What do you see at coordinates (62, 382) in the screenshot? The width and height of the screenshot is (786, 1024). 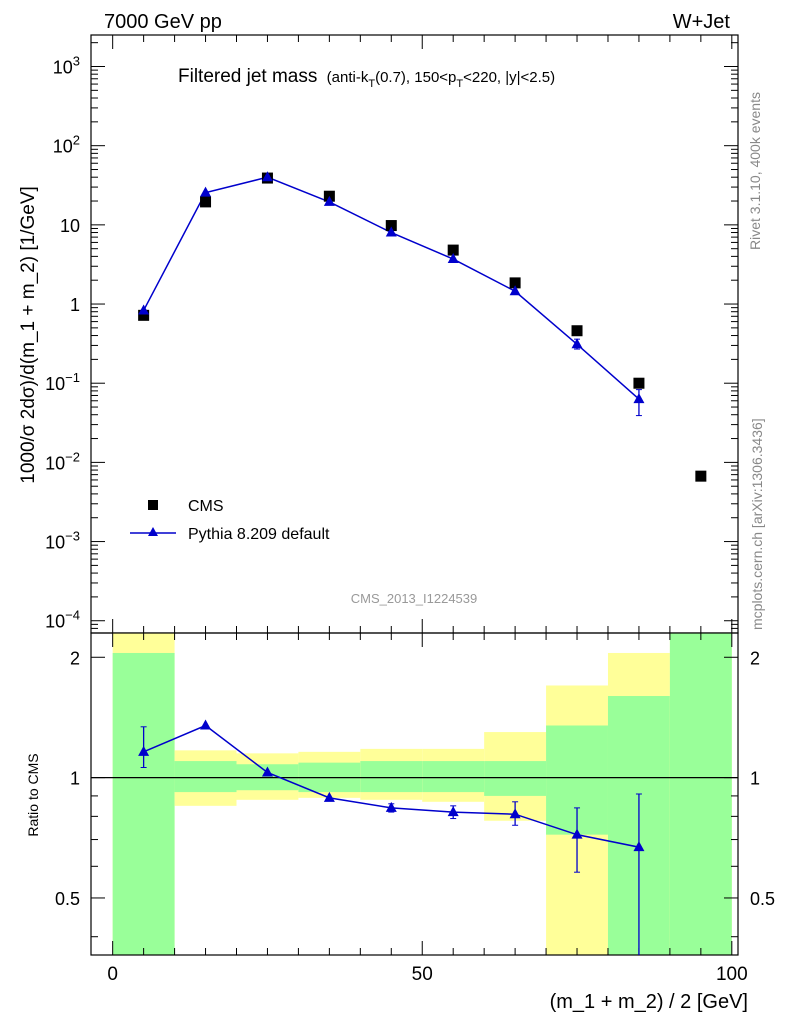 I see `y-tick-label: 10⁻¹` at bounding box center [62, 382].